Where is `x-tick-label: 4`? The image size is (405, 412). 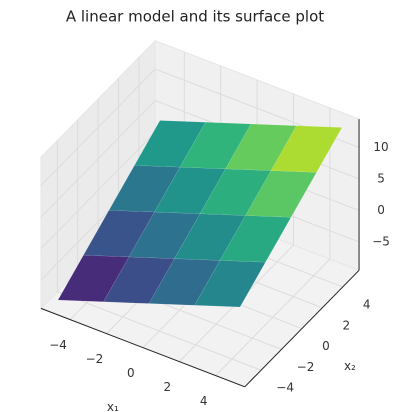
x-tick-label: 4 is located at coordinates (204, 401).